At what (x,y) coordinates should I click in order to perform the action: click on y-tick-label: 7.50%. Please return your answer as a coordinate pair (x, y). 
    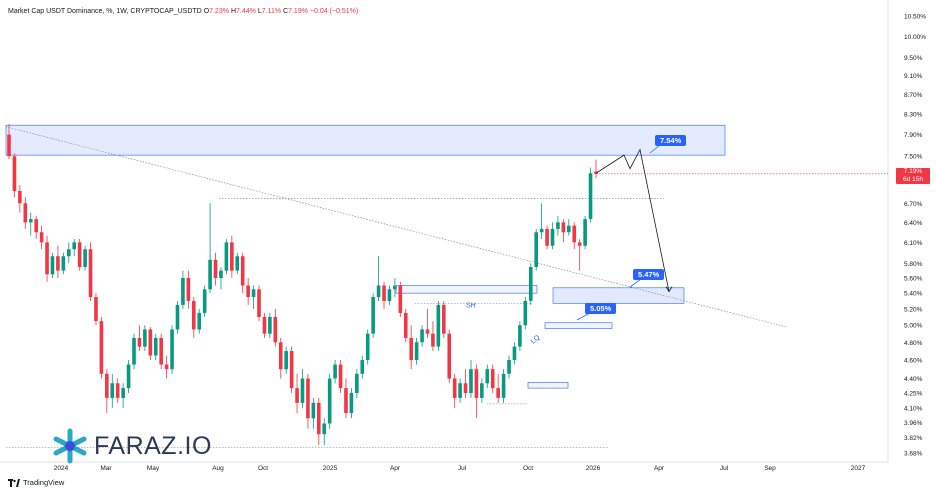
    Looking at the image, I should click on (913, 157).